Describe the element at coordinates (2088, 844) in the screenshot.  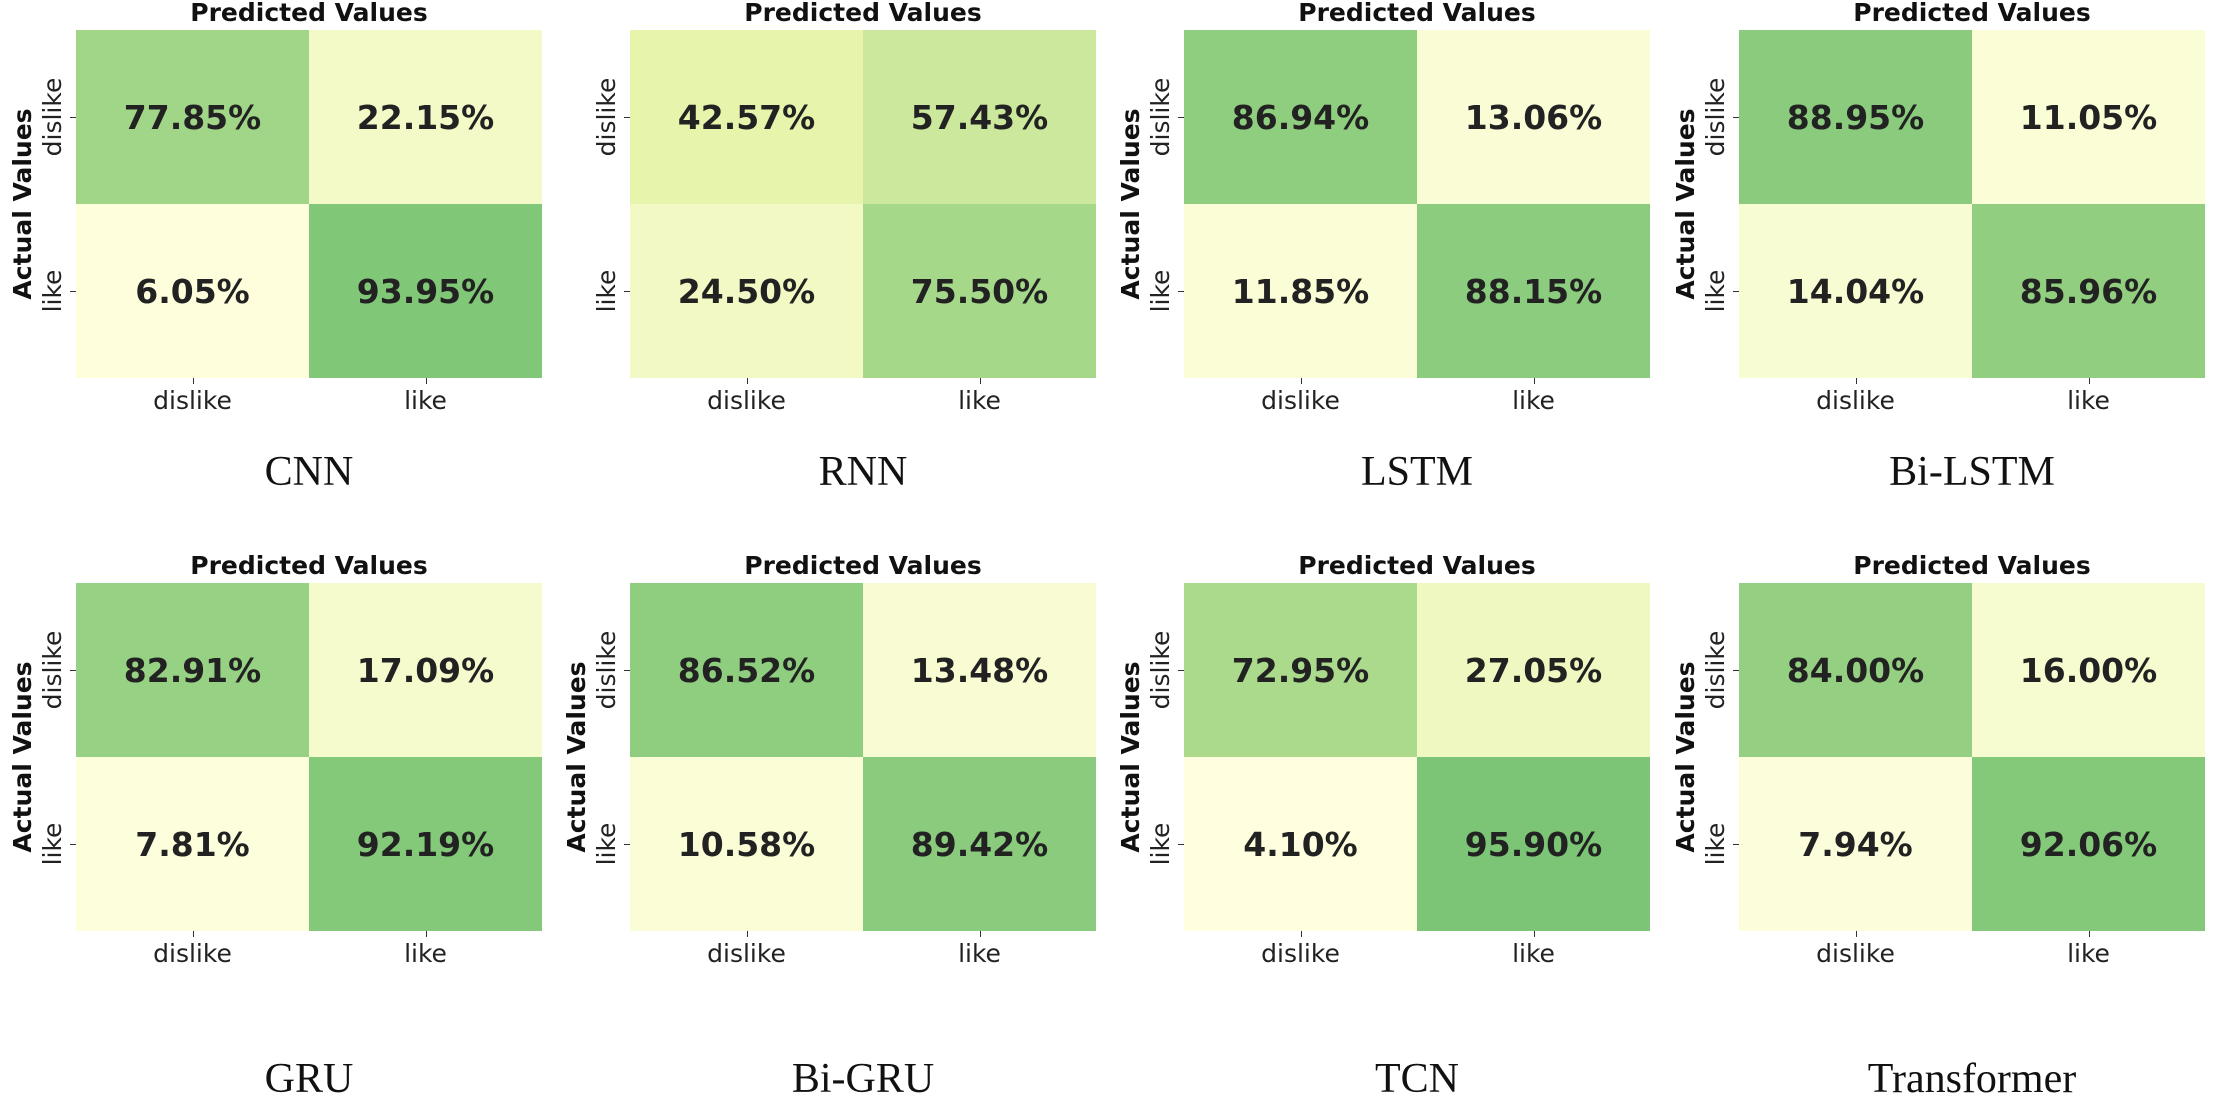
I see `heatmap-cell: 92.06%` at that location.